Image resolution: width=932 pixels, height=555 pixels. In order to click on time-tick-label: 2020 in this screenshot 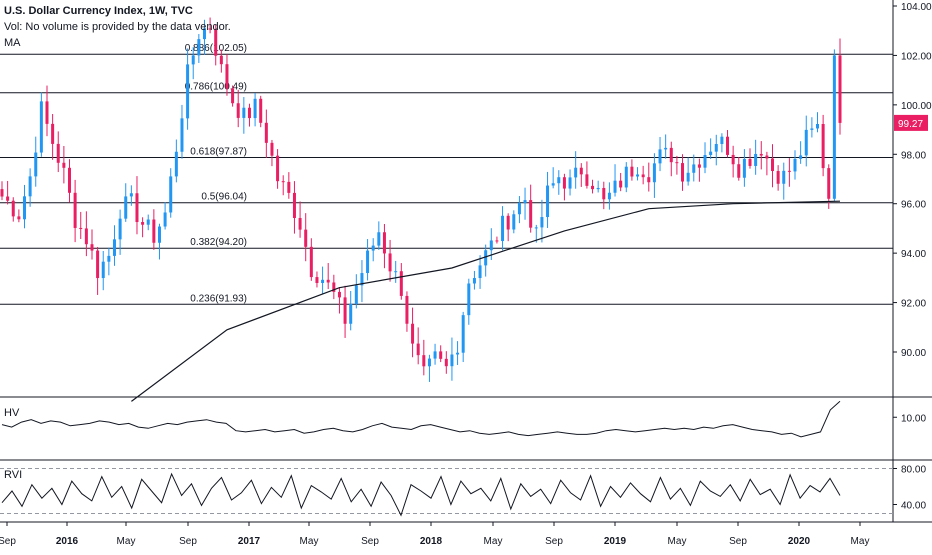, I will do `click(799, 541)`.